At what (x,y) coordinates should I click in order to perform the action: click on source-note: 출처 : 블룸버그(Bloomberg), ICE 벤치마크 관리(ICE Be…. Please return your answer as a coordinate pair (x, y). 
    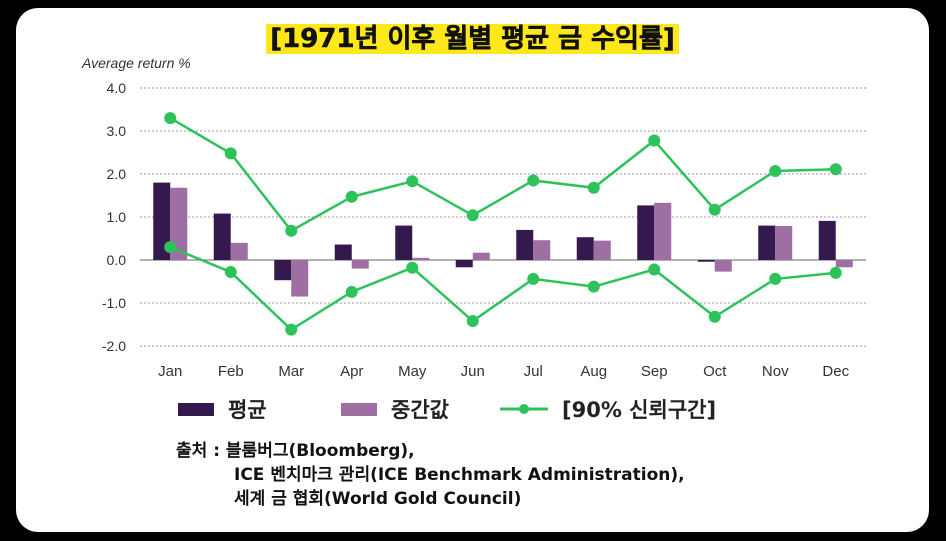
    Looking at the image, I should click on (430, 475).